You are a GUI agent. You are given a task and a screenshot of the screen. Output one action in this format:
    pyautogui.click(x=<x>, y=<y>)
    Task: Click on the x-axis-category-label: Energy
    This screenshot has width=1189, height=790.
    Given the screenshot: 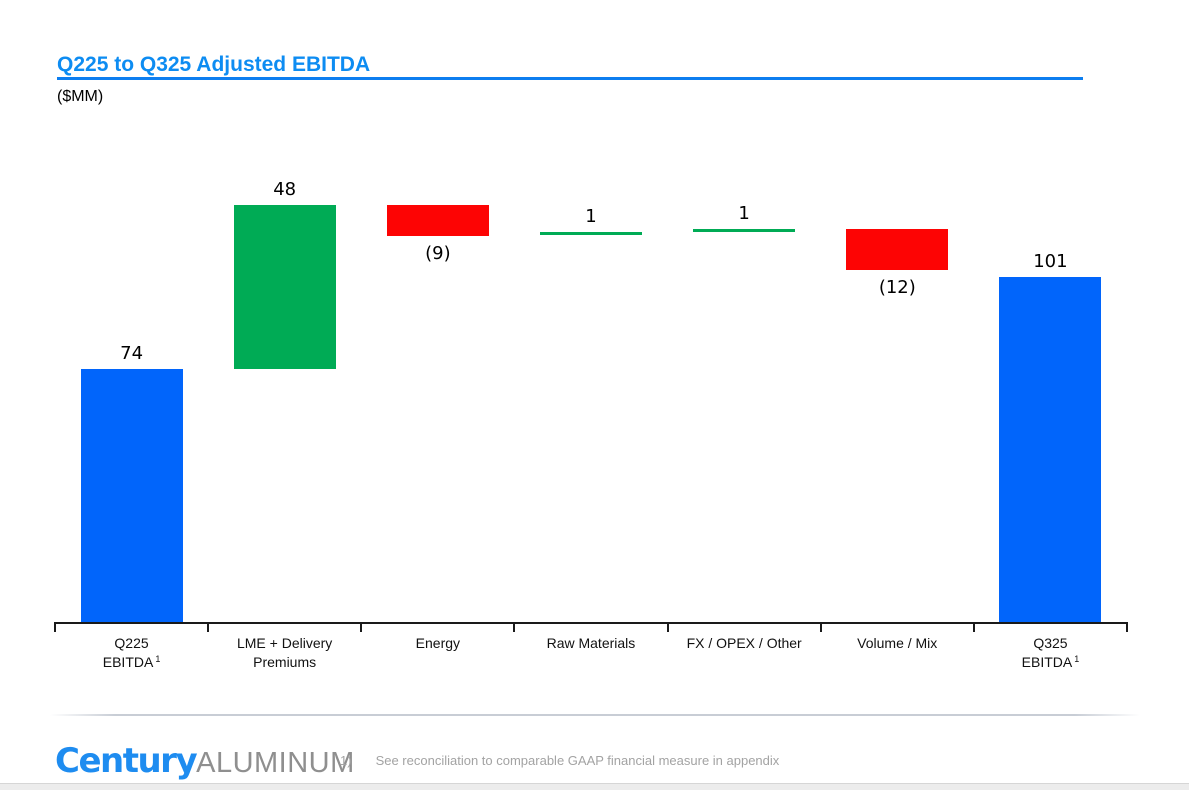 What is the action you would take?
    pyautogui.click(x=437, y=643)
    